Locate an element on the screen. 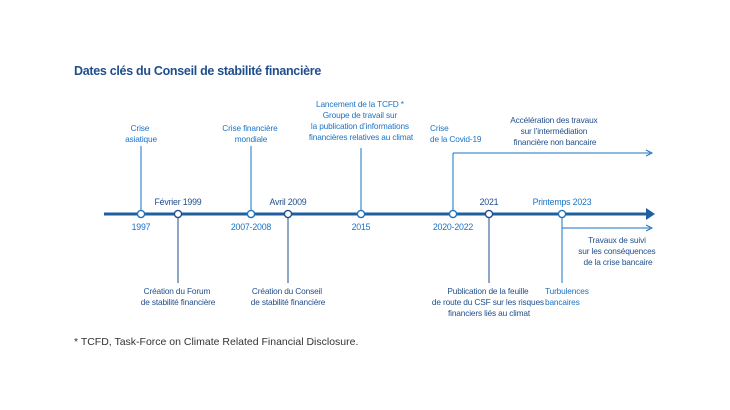  node-2023 is located at coordinates (562, 214).